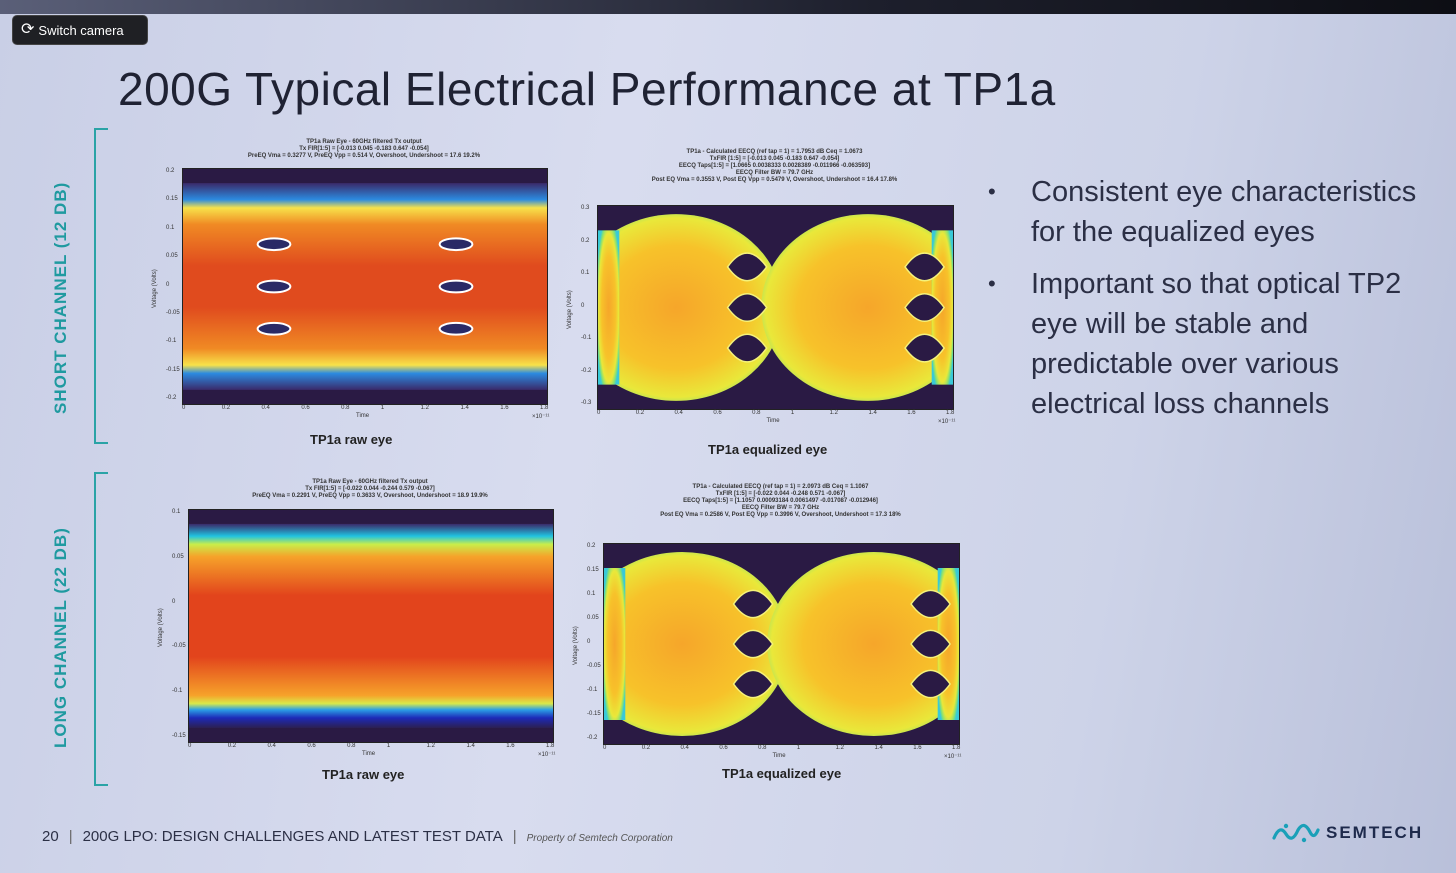 The height and width of the screenshot is (873, 1456). What do you see at coordinates (1375, 832) in the screenshot?
I see `logo-text: SEMTECH` at bounding box center [1375, 832].